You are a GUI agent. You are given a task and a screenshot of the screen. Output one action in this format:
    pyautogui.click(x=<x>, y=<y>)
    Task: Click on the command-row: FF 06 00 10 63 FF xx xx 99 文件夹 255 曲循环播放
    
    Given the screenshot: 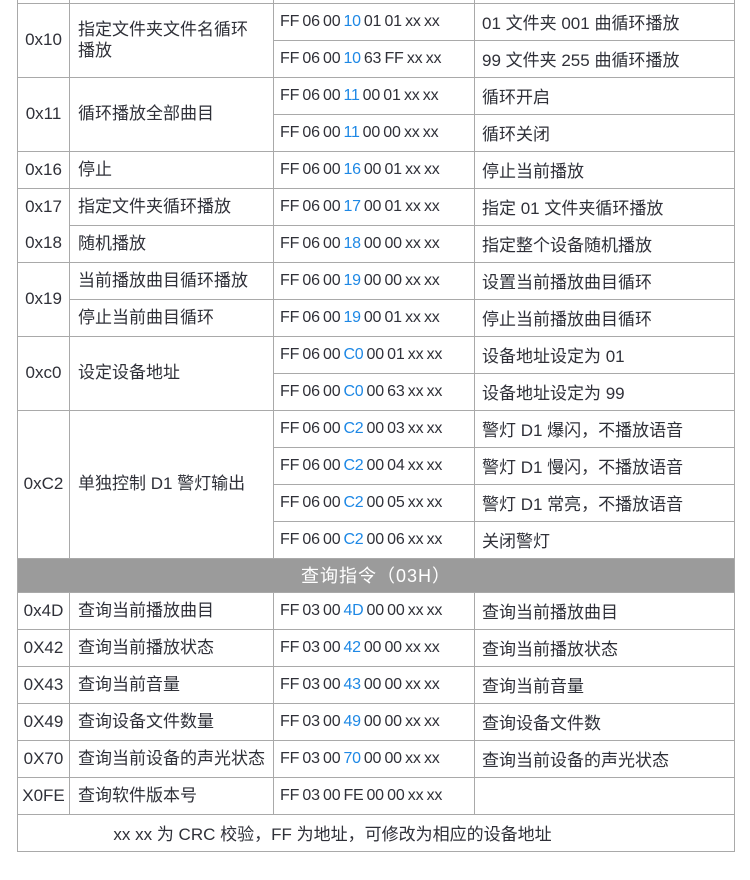 What is the action you would take?
    pyautogui.click(x=376, y=58)
    